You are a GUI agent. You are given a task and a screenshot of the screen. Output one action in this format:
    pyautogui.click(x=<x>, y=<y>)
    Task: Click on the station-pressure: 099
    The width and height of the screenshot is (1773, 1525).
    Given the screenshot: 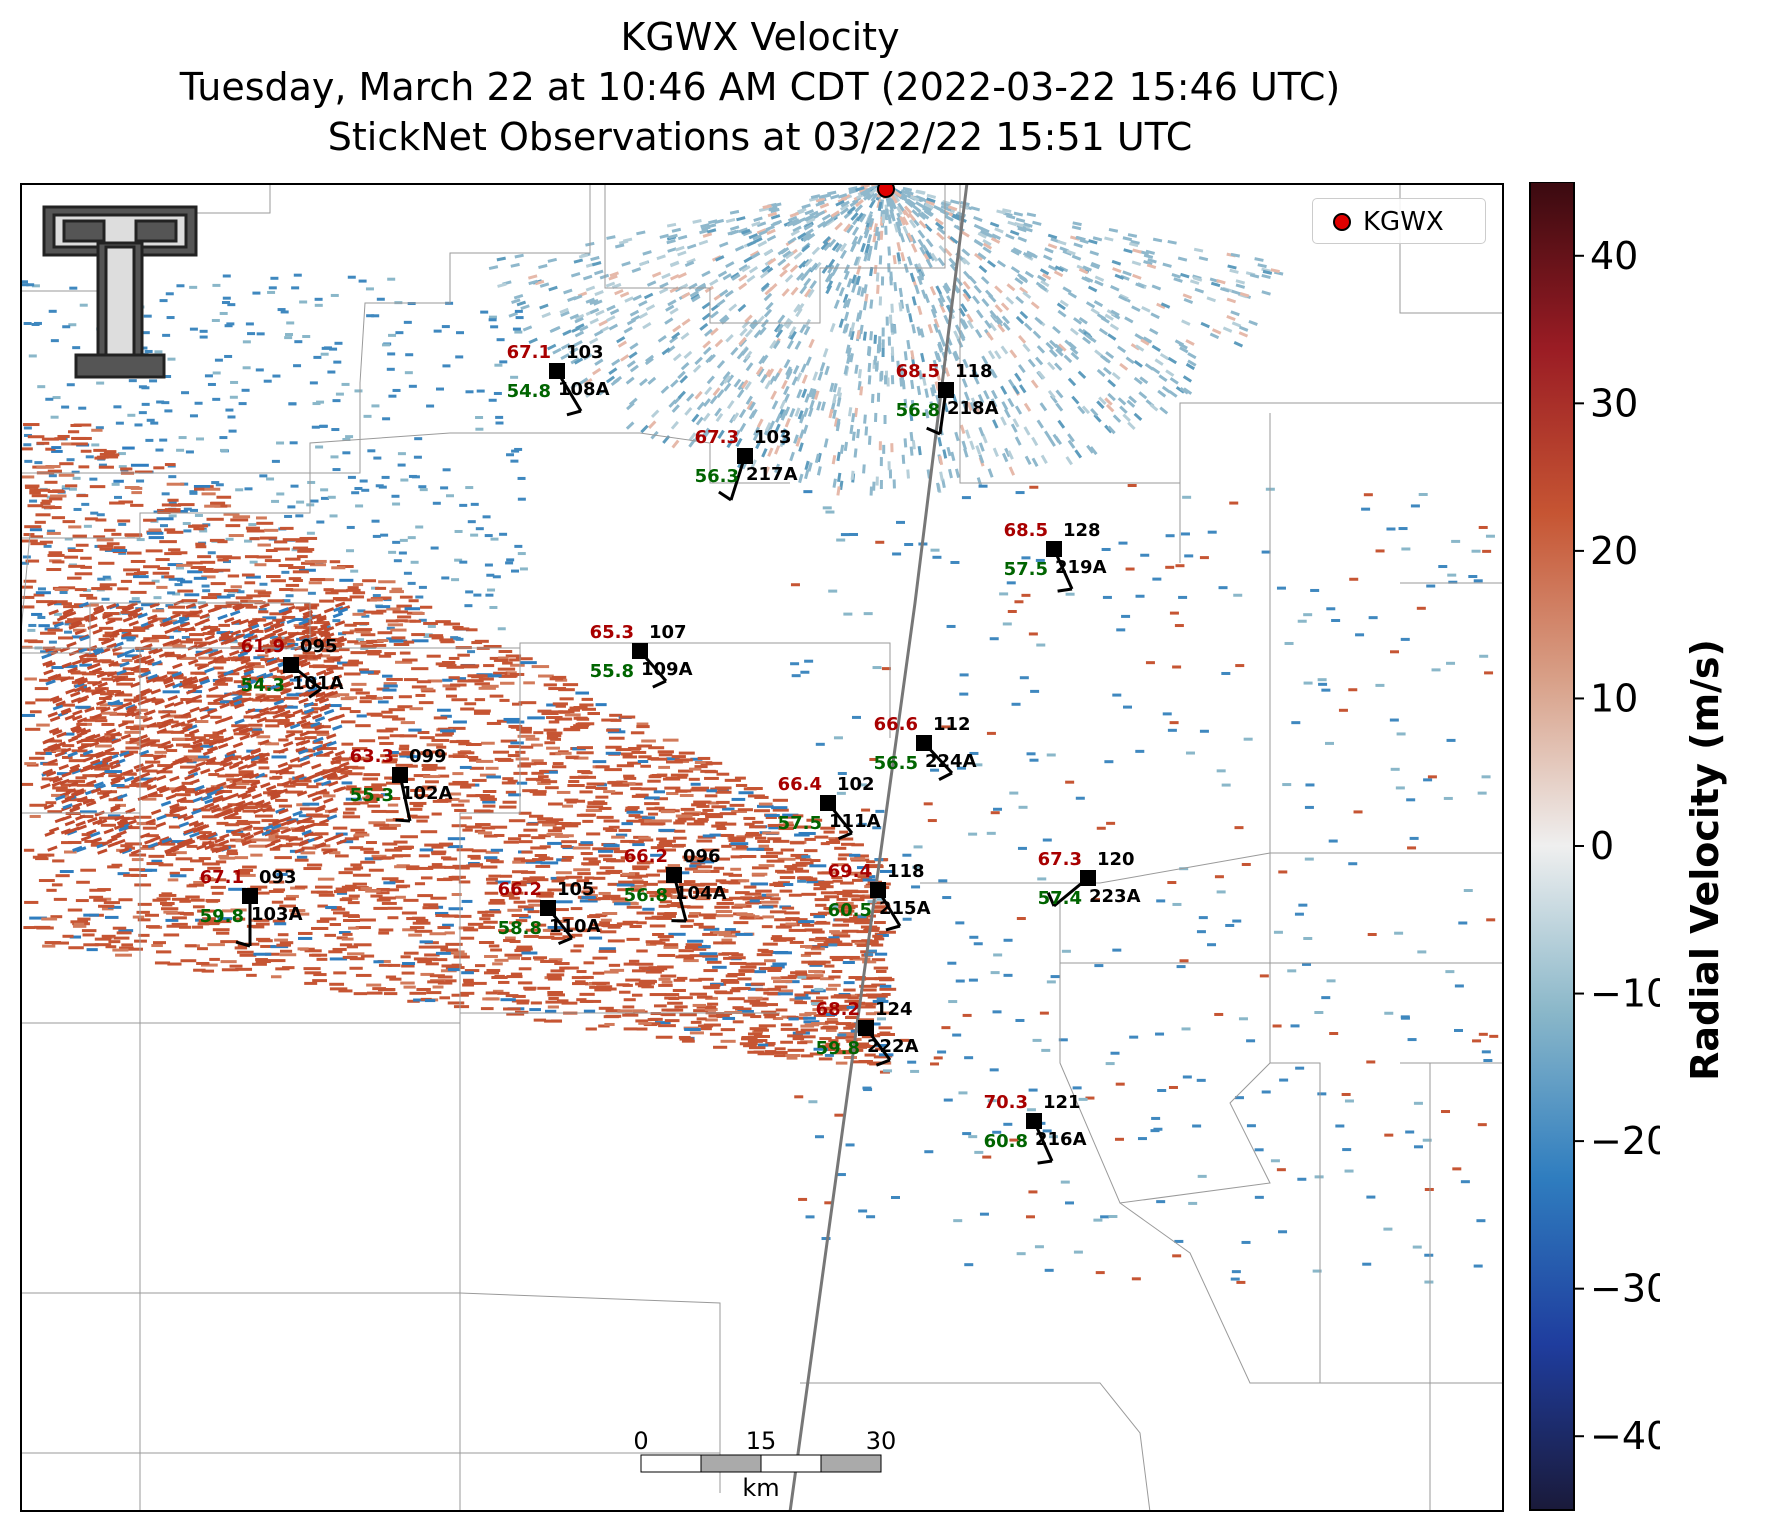 What is the action you would take?
    pyautogui.click(x=428, y=756)
    